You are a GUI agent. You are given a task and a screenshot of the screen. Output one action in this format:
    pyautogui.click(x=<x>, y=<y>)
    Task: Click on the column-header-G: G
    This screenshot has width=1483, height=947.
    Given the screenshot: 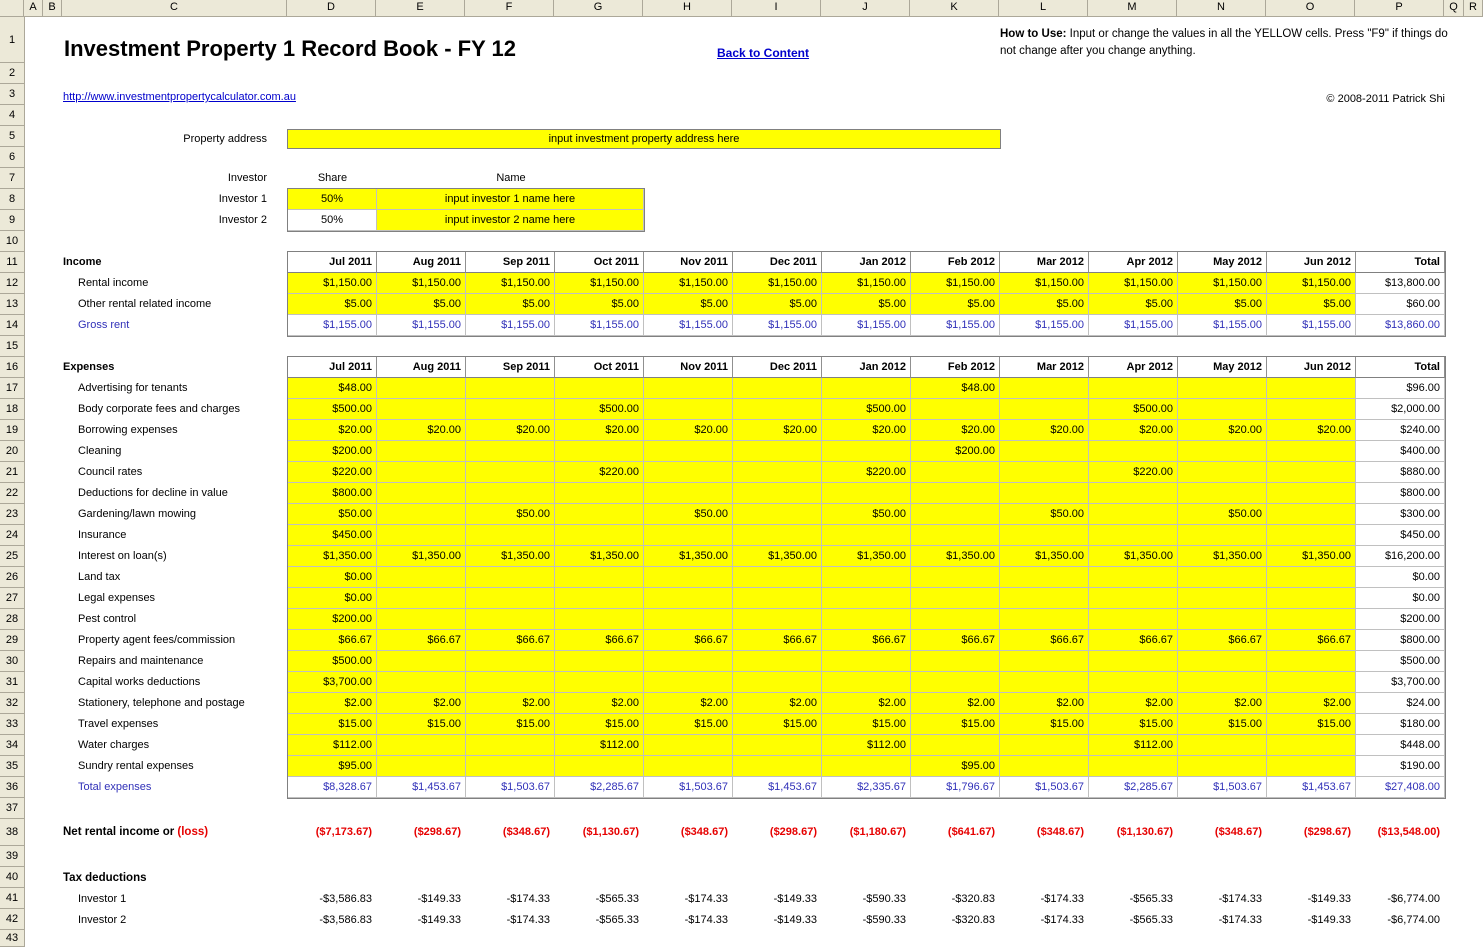 What is the action you would take?
    pyautogui.click(x=598, y=8)
    